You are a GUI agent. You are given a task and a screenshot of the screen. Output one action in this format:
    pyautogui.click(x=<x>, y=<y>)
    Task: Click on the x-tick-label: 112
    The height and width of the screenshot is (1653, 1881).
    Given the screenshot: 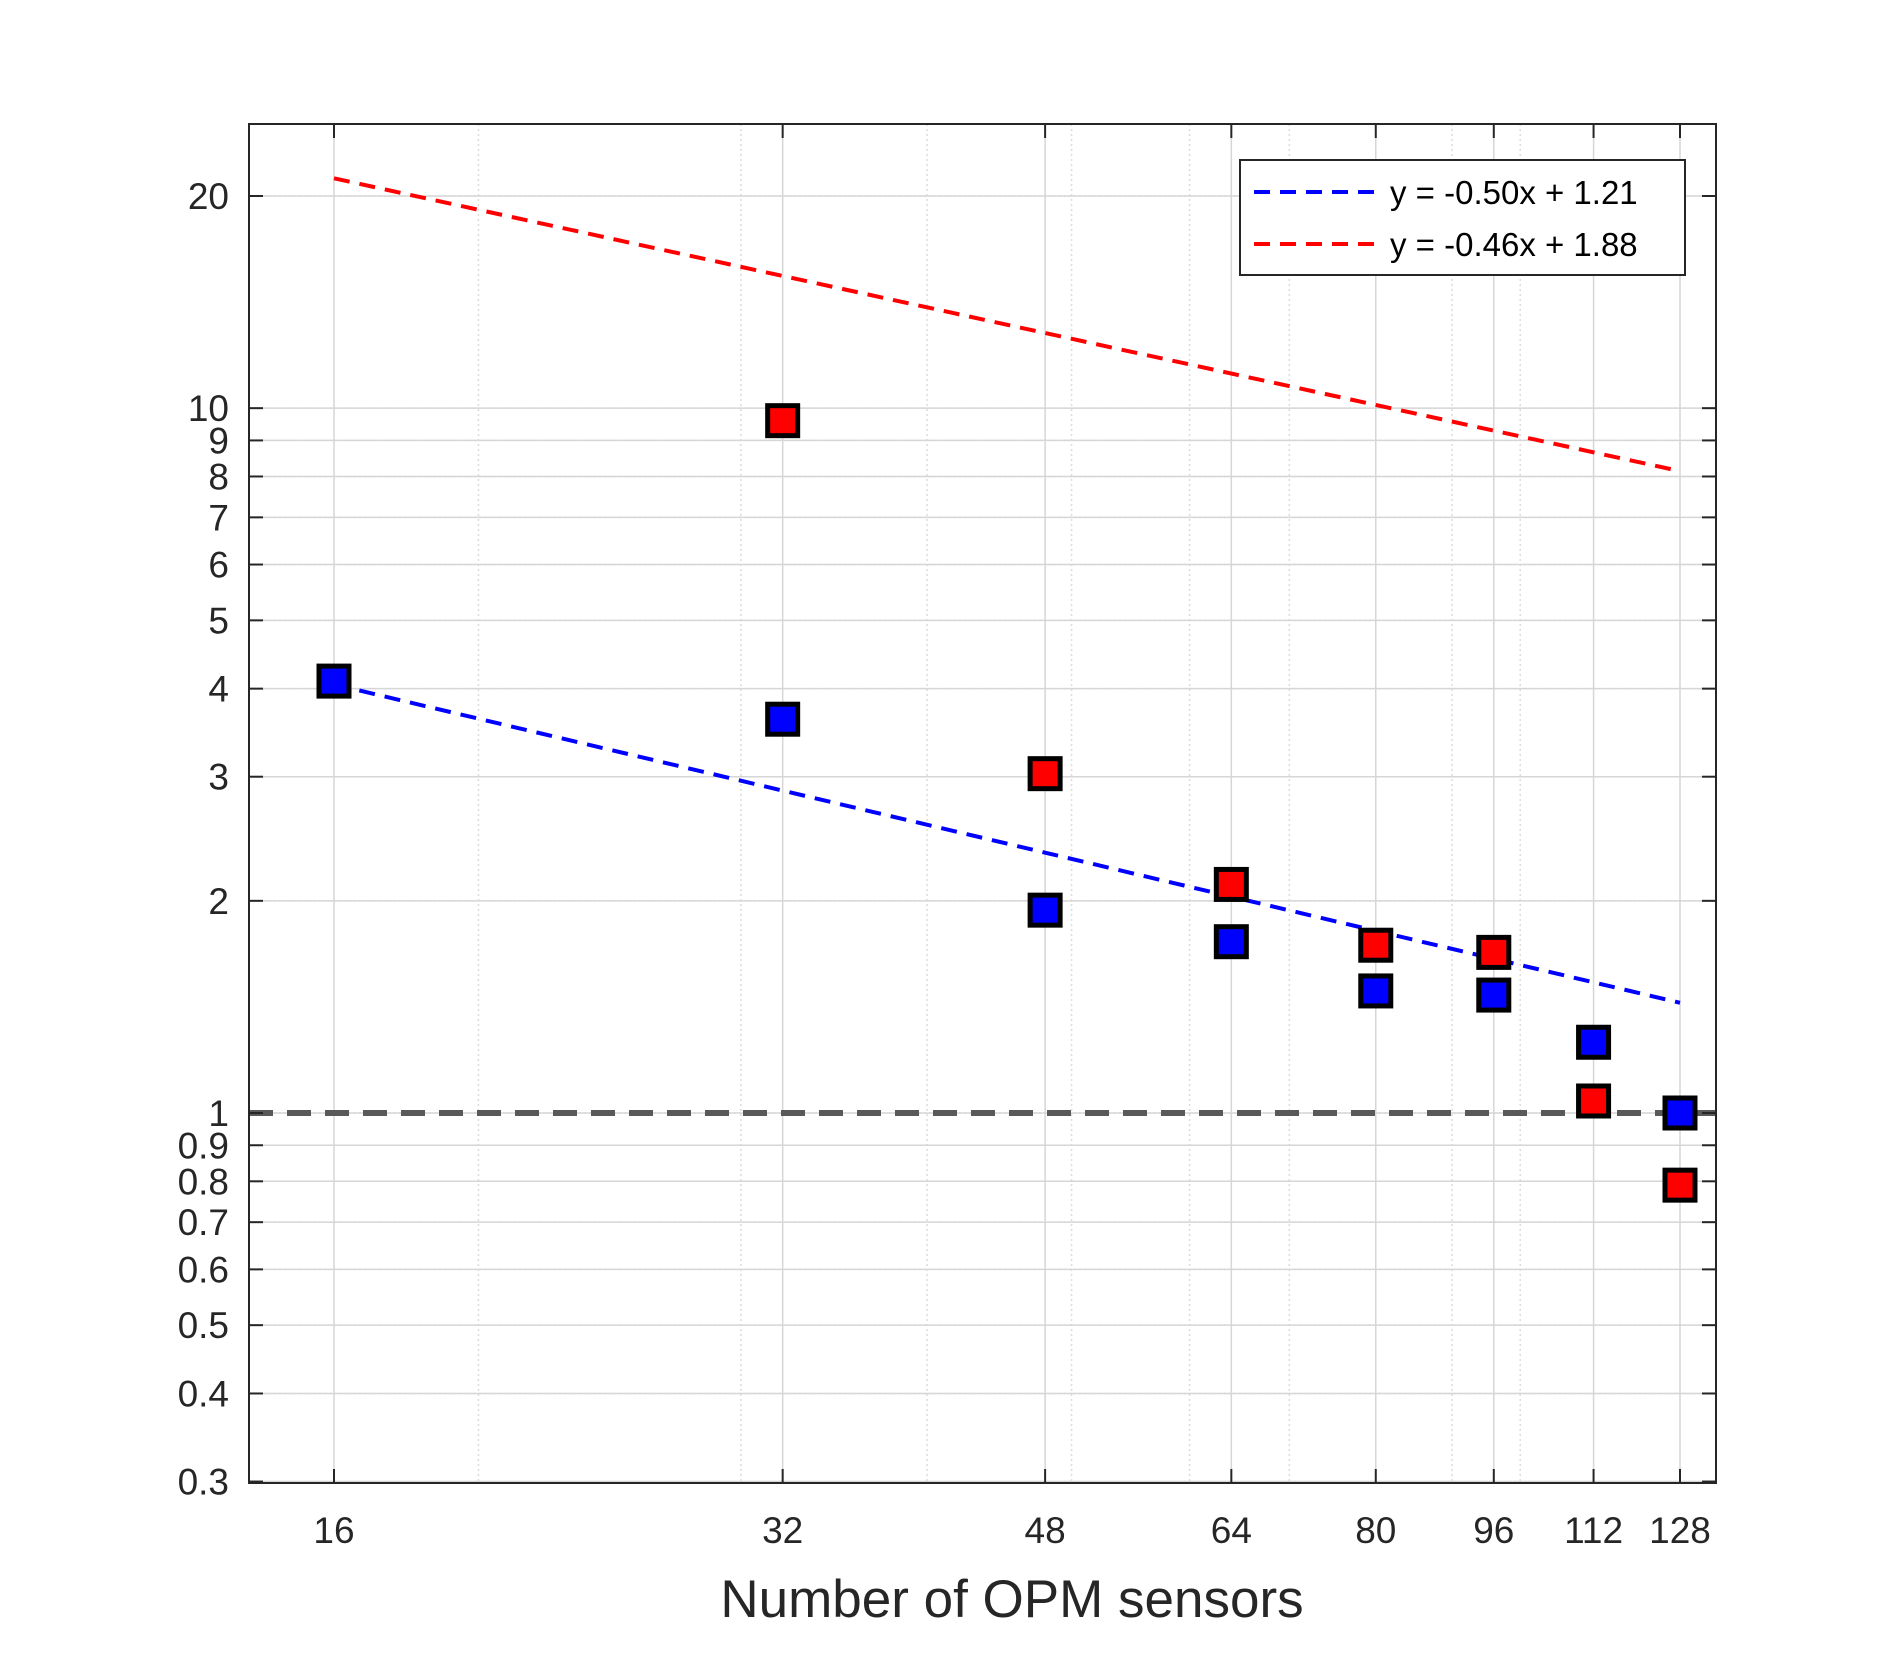 What is the action you would take?
    pyautogui.click(x=1593, y=1530)
    